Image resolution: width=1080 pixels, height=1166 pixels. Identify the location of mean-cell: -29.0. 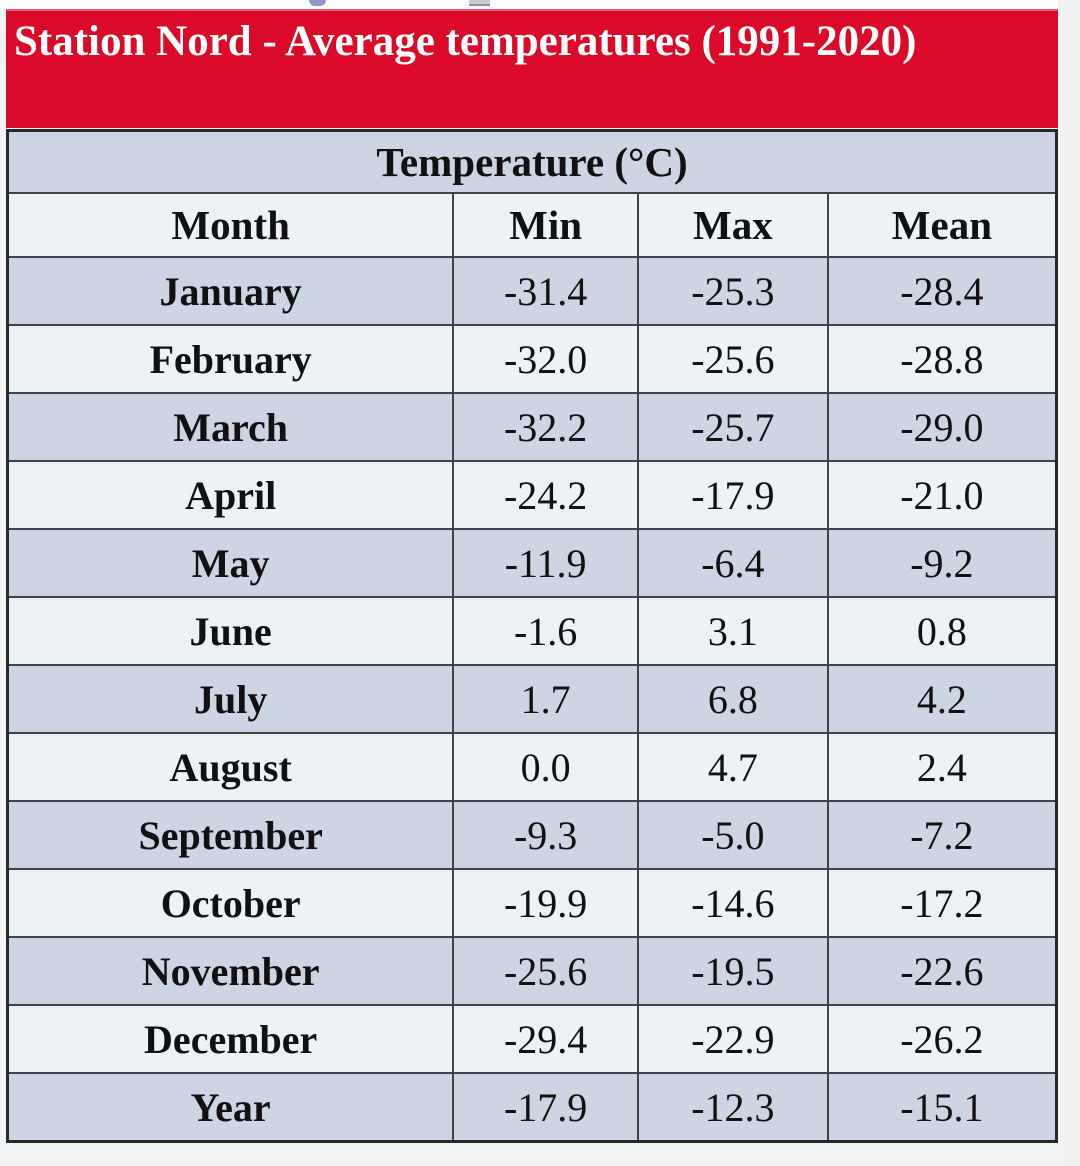
(942, 427).